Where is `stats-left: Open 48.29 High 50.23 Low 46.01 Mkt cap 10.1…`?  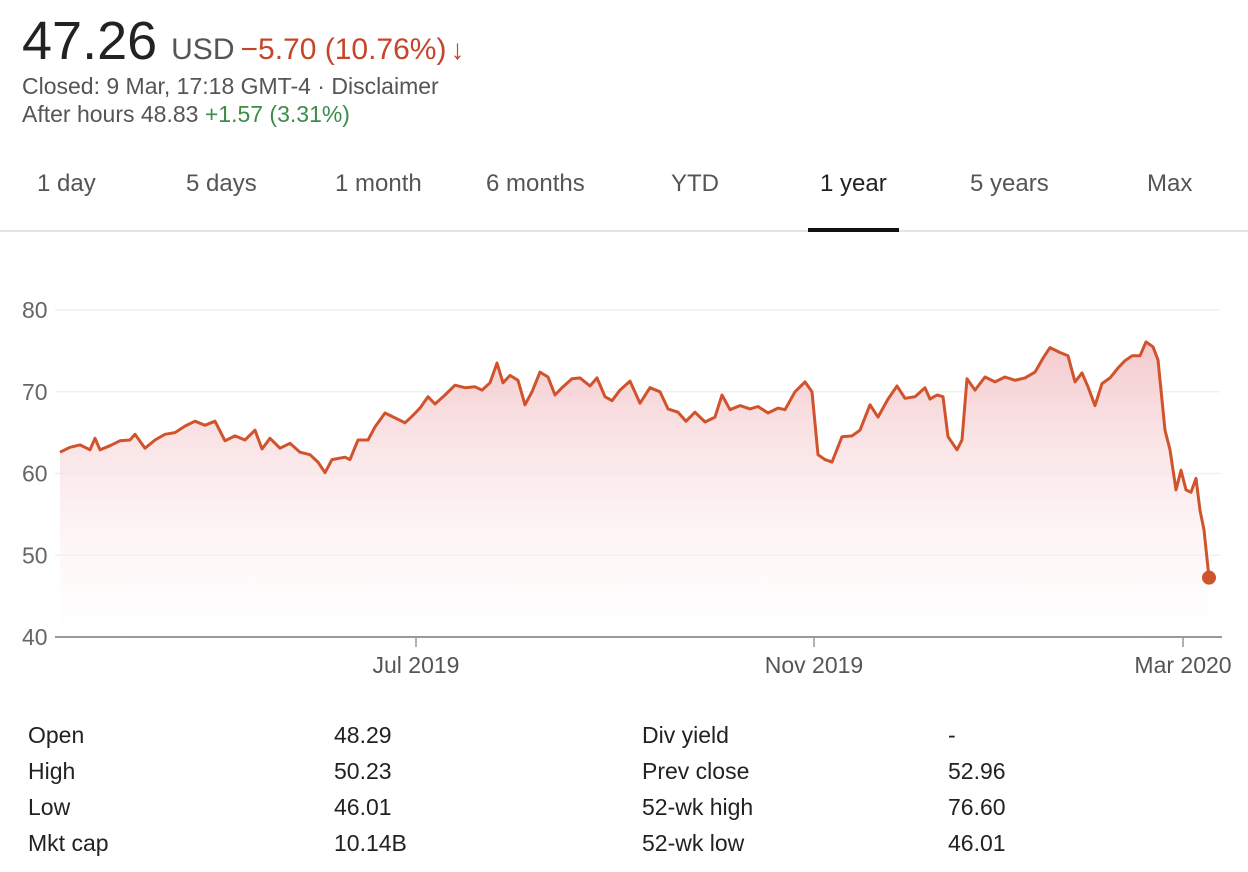 stats-left: Open 48.29 High 50.23 Low 46.01 Mkt cap 10.1… is located at coordinates (217, 794).